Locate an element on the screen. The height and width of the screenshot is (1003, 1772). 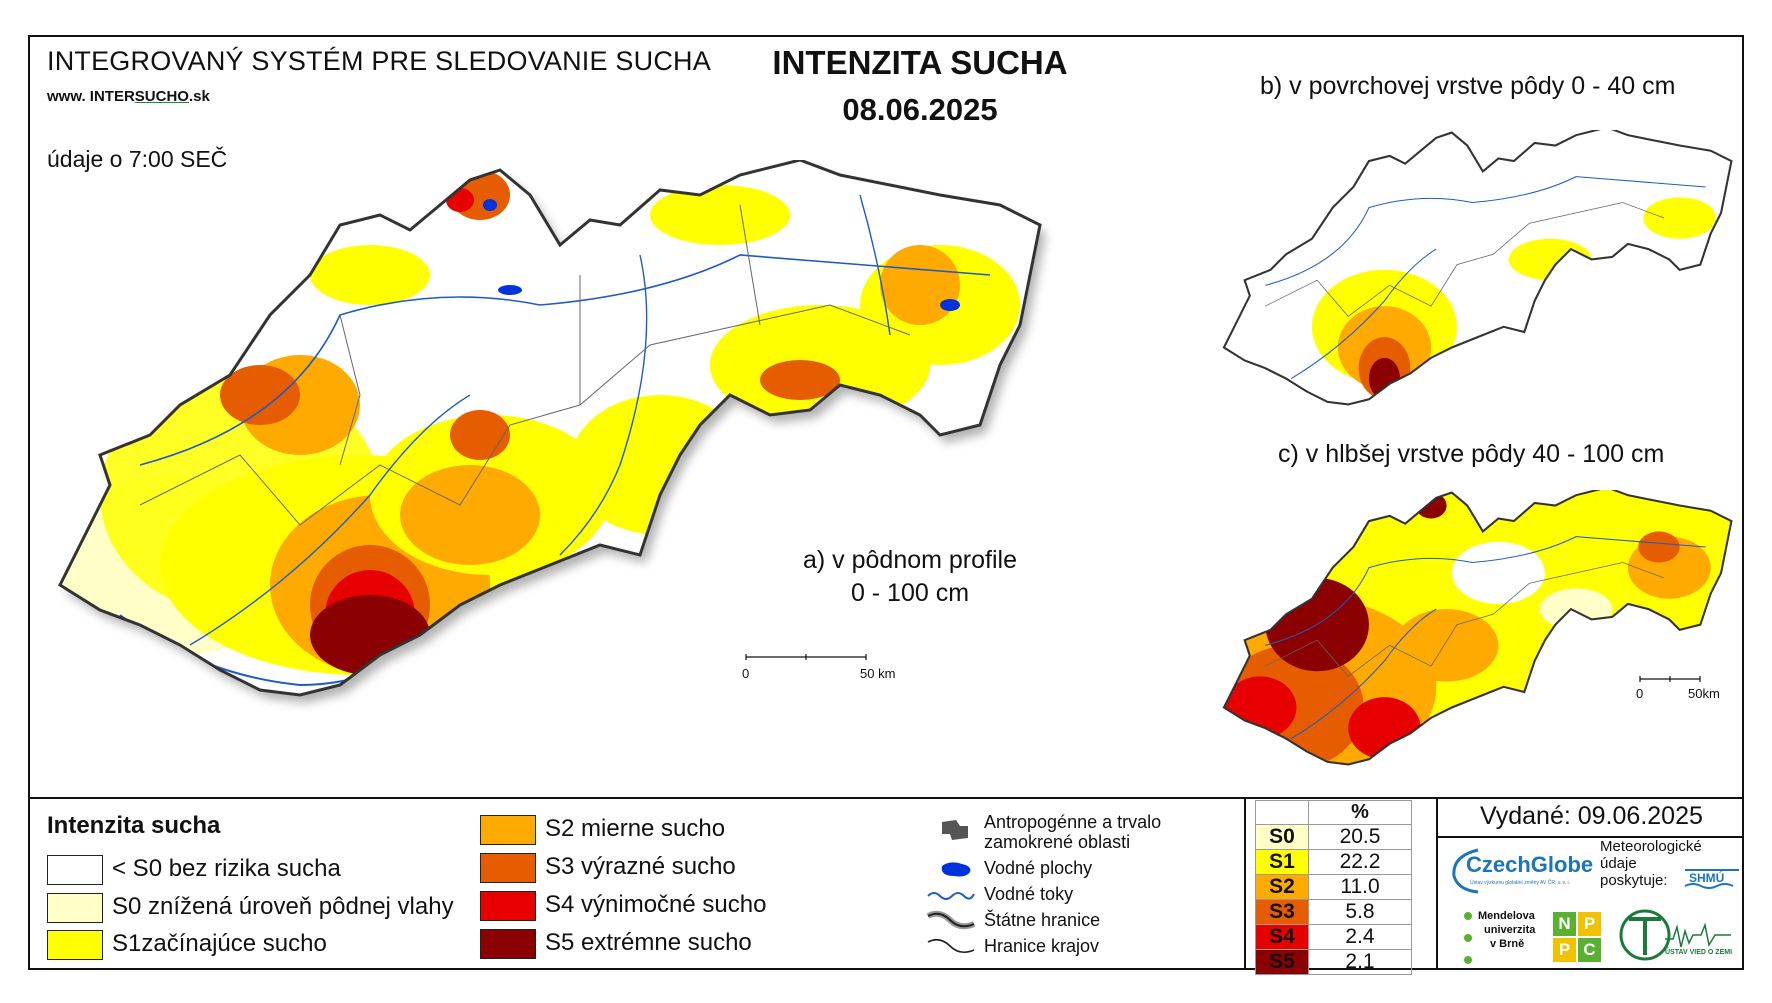
table-value-s1: 22.2 is located at coordinates (1360, 862).